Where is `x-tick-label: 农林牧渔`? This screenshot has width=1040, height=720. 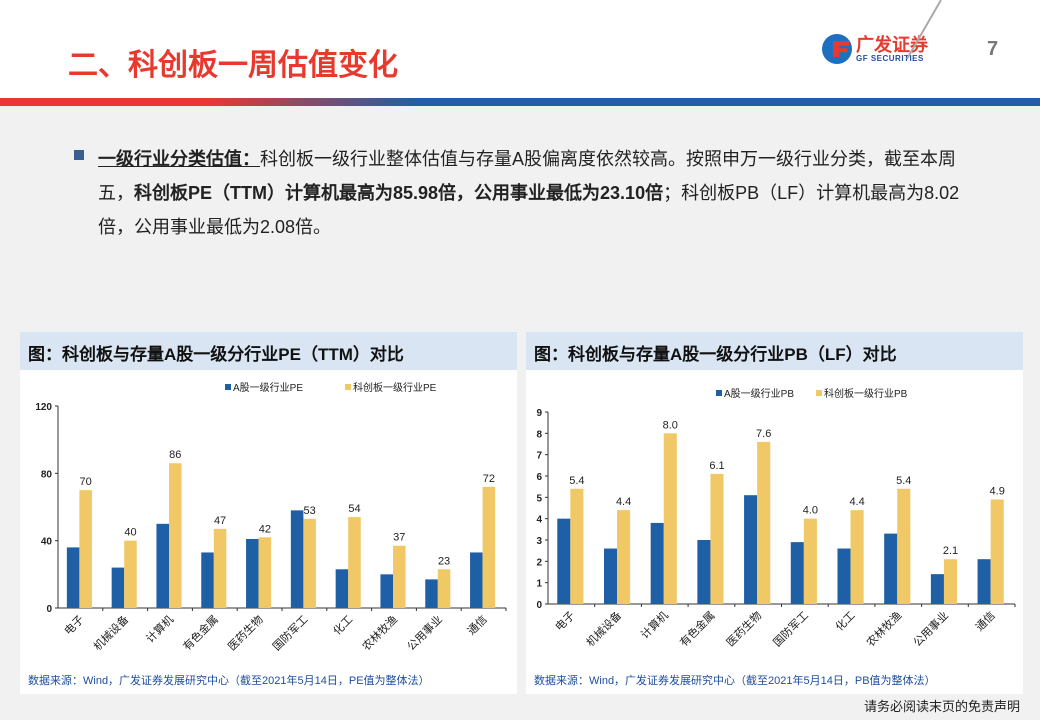 x-tick-label: 农林牧渔 is located at coordinates (883, 628).